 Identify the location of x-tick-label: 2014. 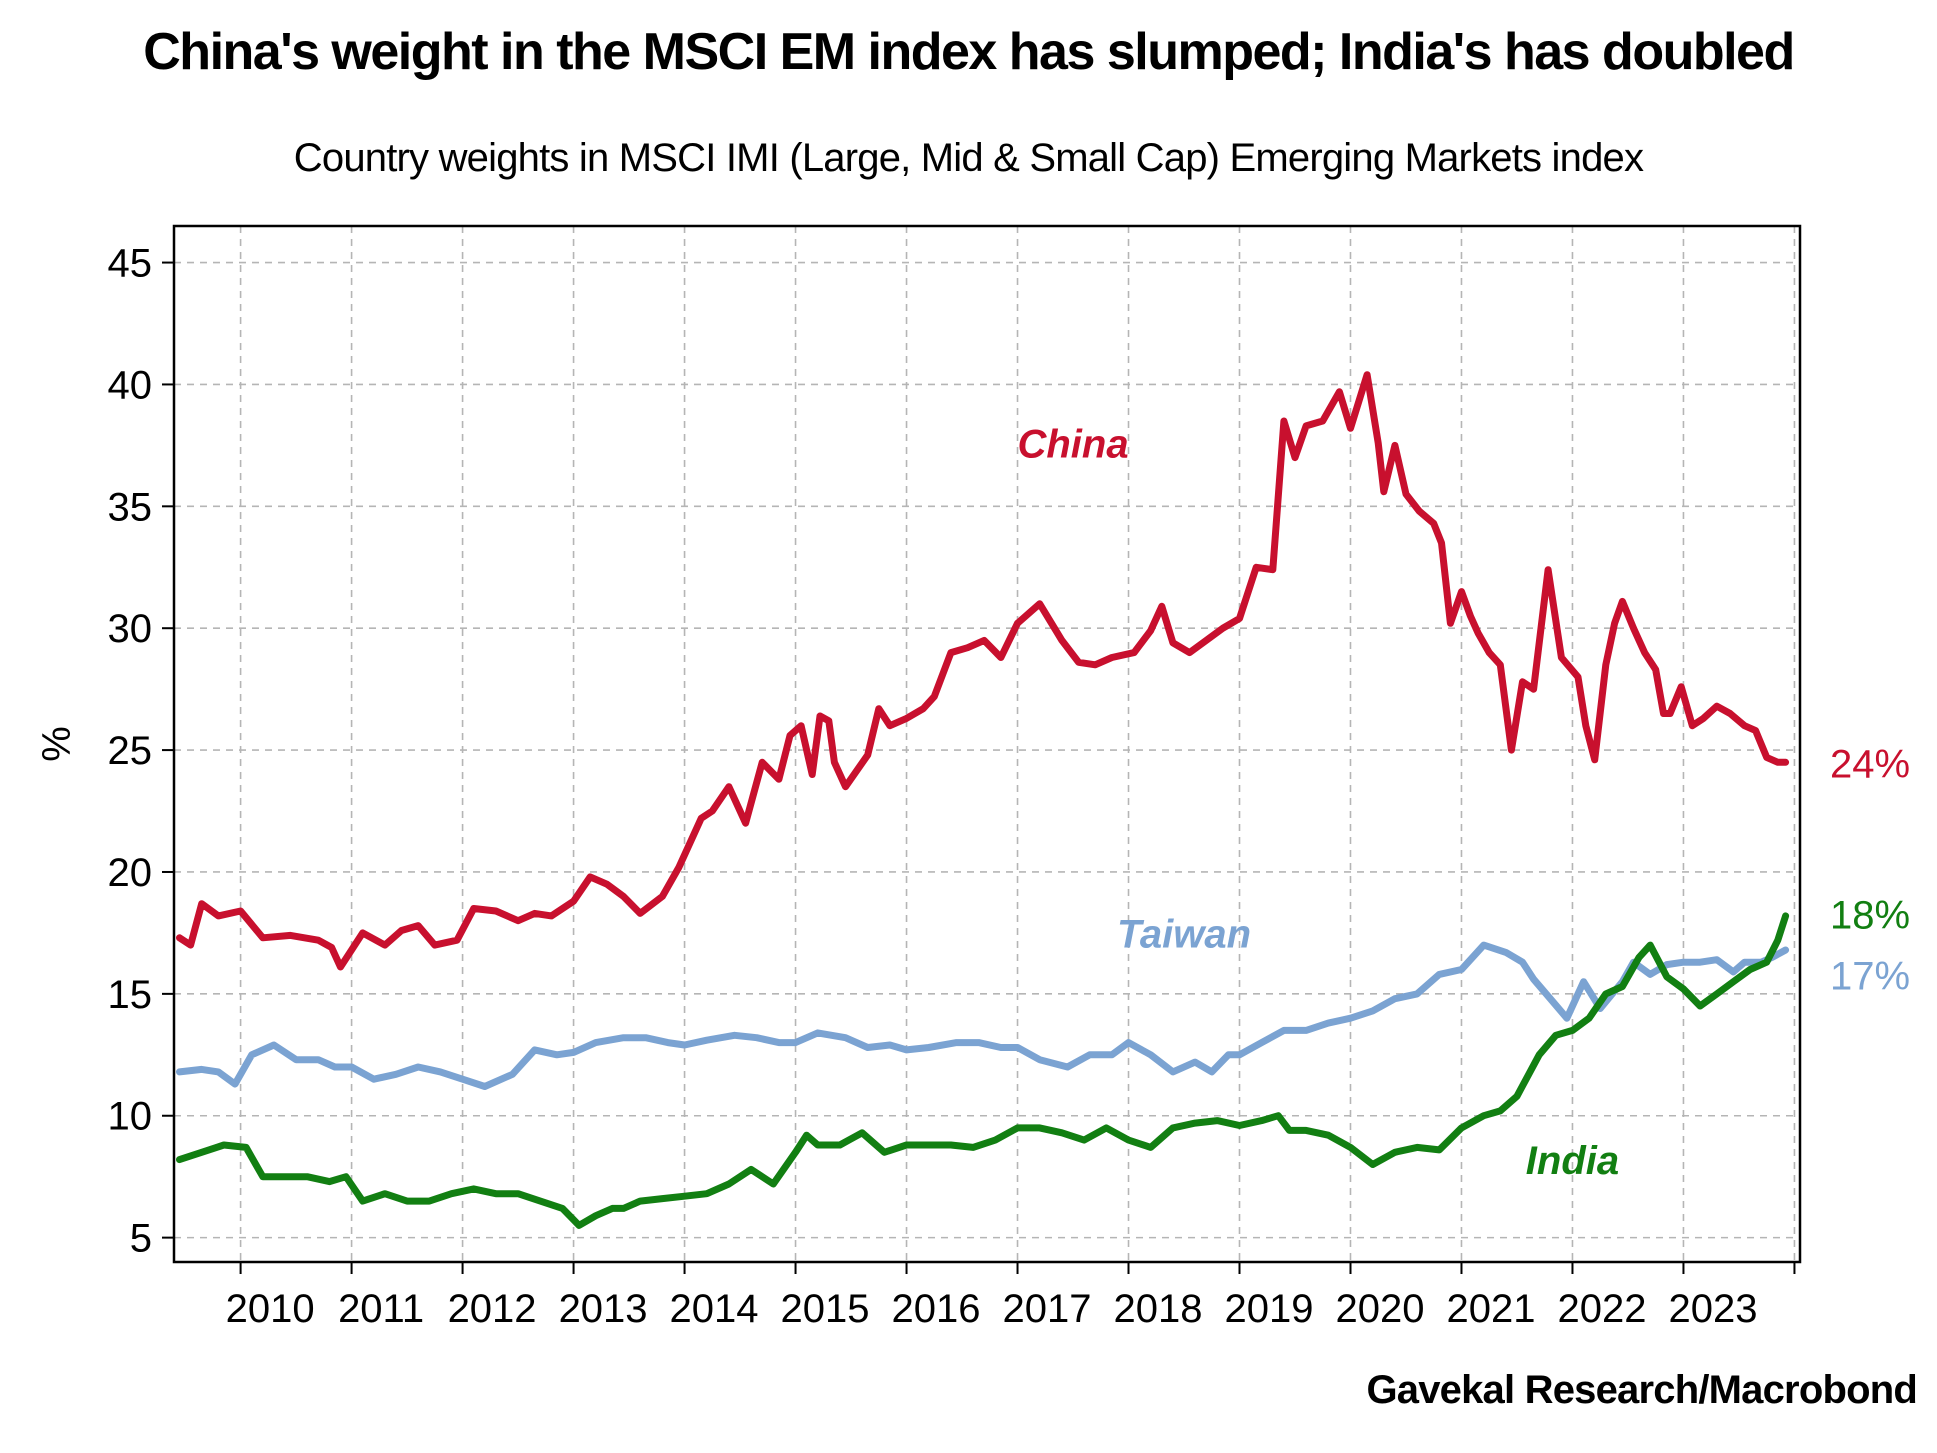
(714, 1309).